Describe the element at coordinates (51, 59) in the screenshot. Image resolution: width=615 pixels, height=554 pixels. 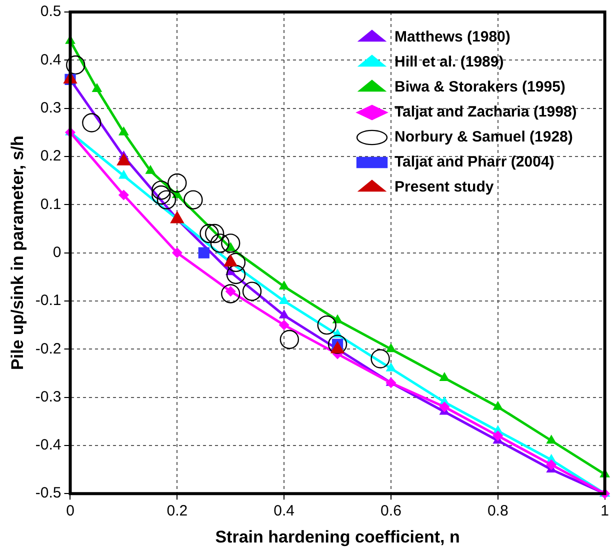
I see `y-tick-label: 0.4` at that location.